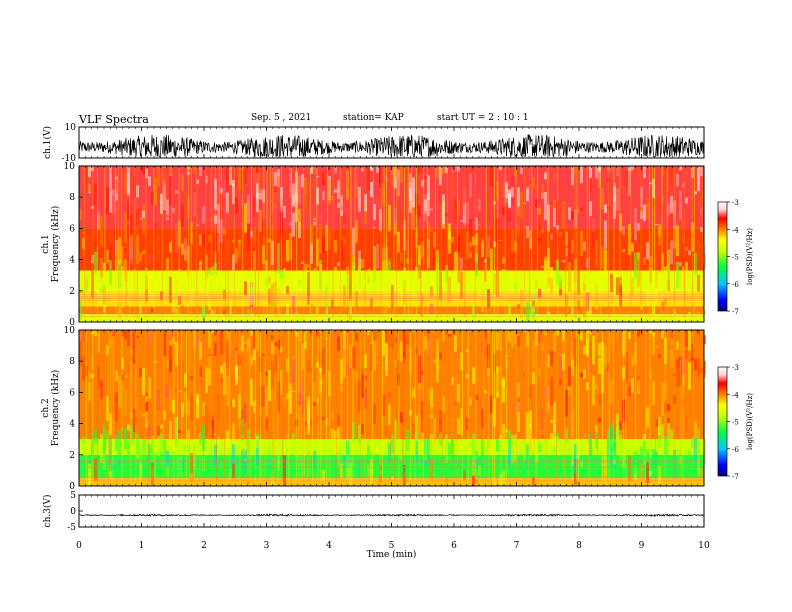  I want to click on colorbar-tick-label: -3, so click(735, 203).